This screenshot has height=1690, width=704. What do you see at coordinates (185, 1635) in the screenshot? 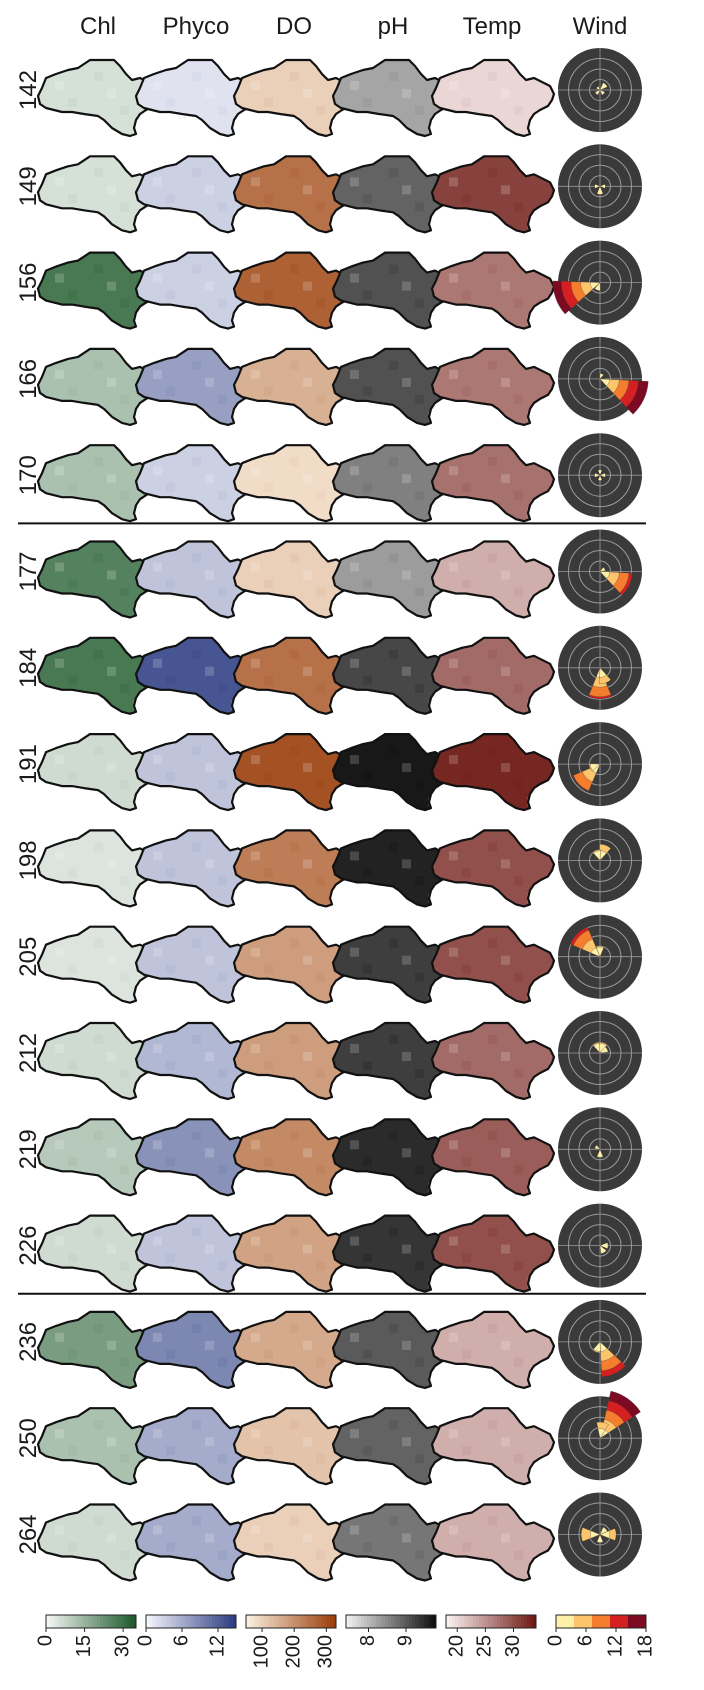
I see `colorbar-phyco: 0 6 12` at bounding box center [185, 1635].